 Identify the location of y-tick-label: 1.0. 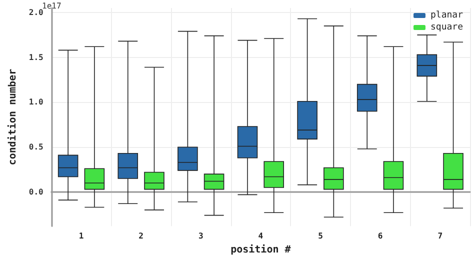
(36, 102).